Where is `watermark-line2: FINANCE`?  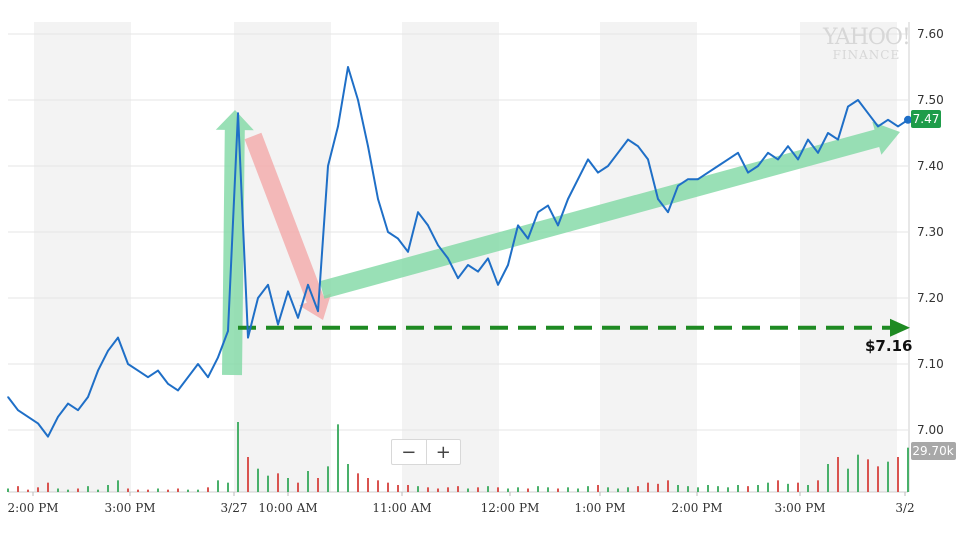
watermark-line2: FINANCE is located at coordinates (866, 55).